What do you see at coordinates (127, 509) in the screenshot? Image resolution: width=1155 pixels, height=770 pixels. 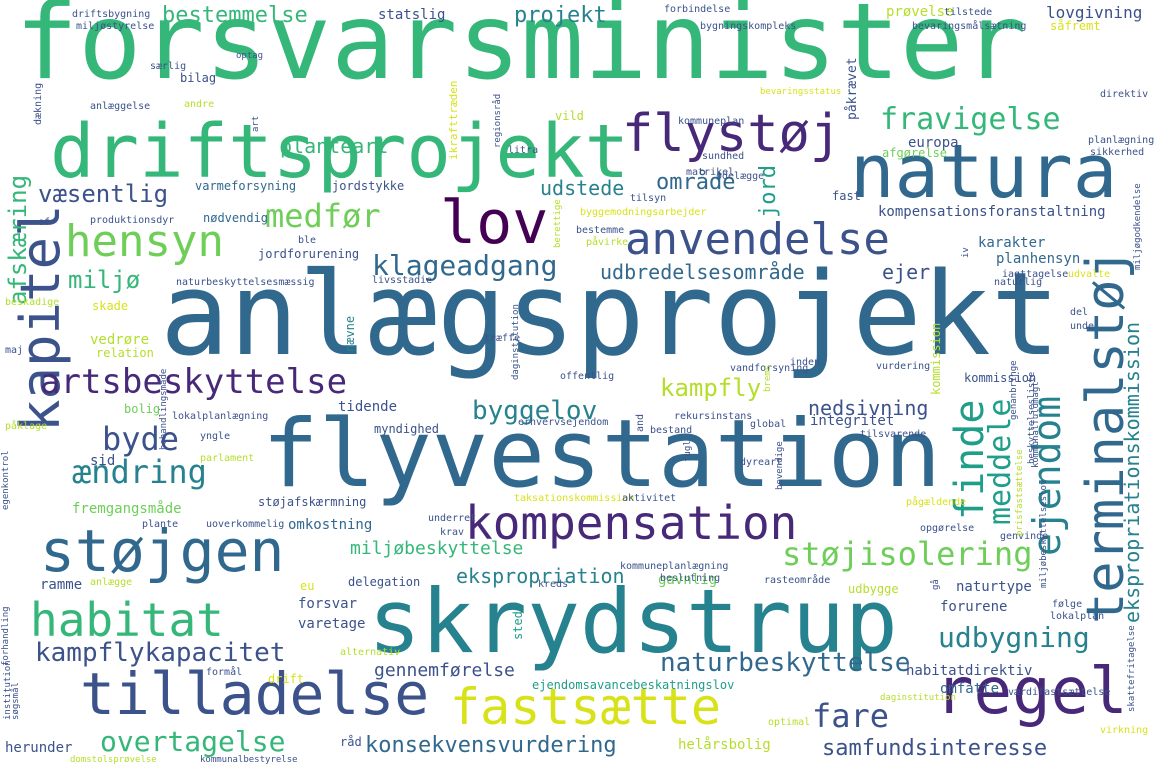 I see `word-fremgangsmaade: fremgangsmåde` at bounding box center [127, 509].